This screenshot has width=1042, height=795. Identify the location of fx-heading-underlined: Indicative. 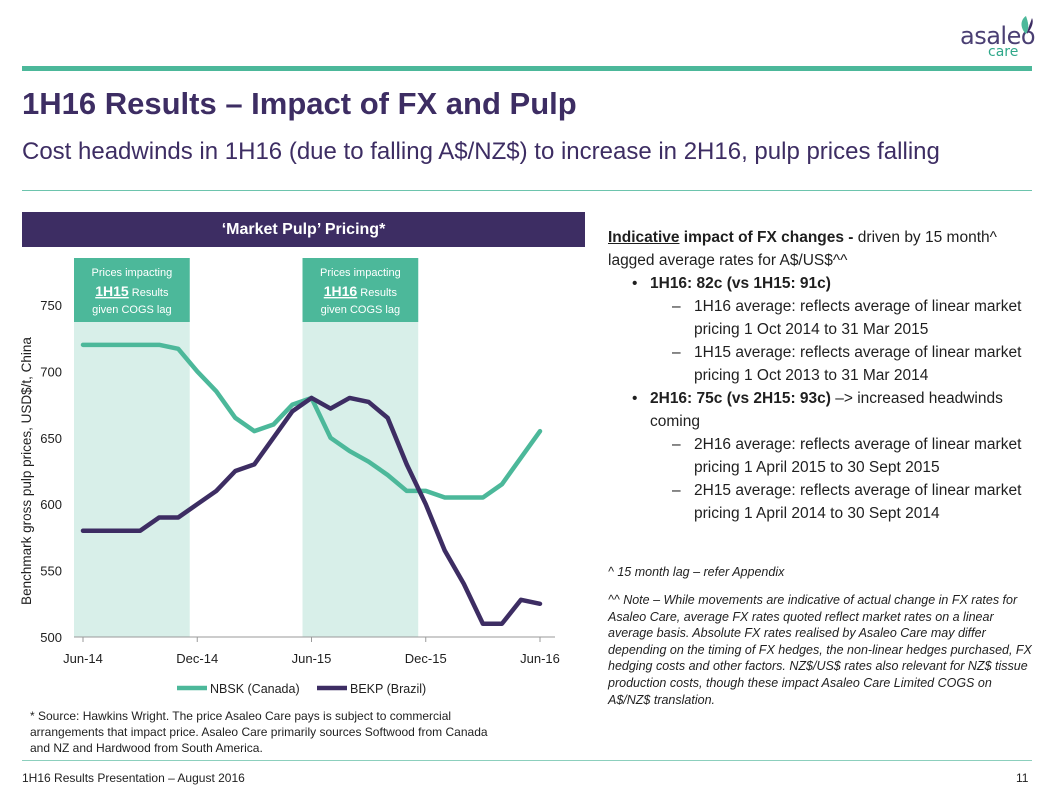
(644, 237).